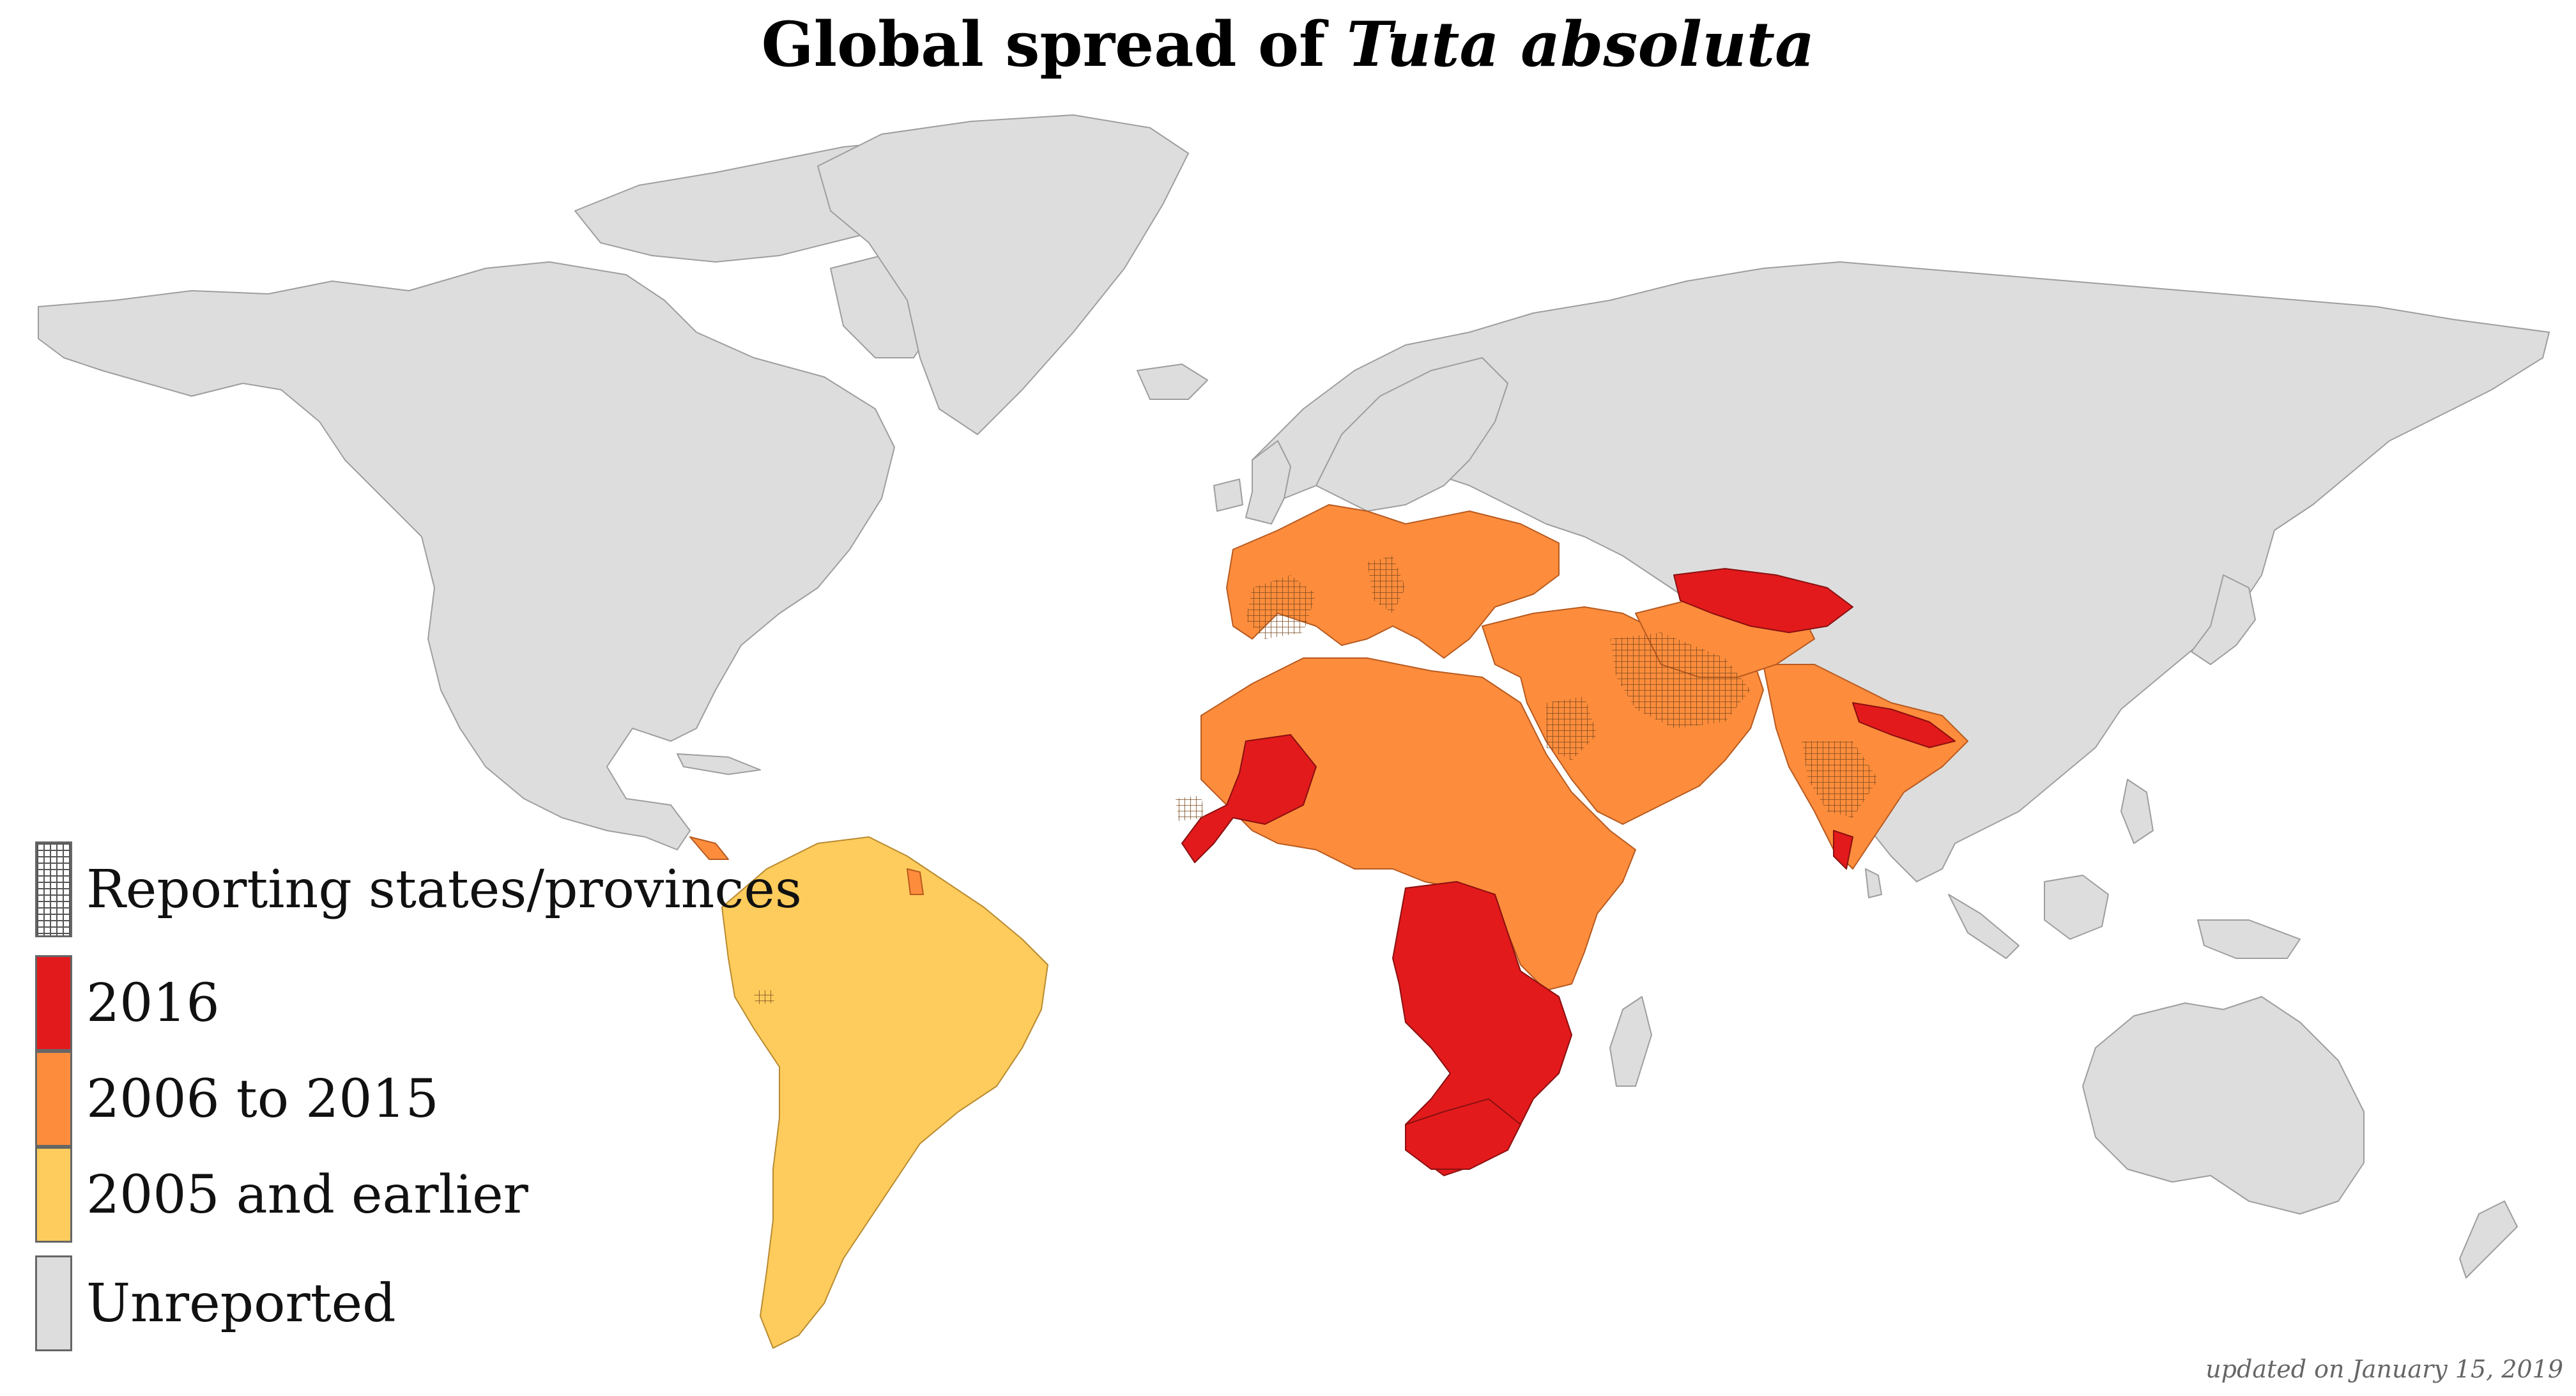 The image size is (2576, 1396). Describe the element at coordinates (1904, 725) in the screenshot. I see `nepal-bangladesh` at that location.